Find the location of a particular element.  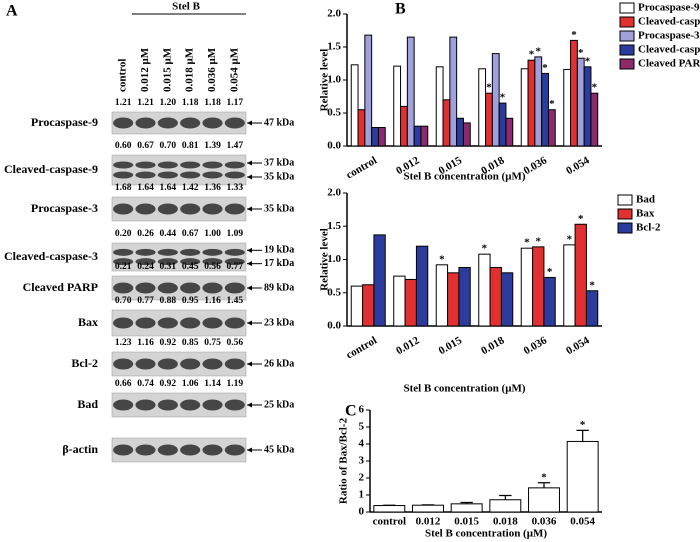

row-label: Cleaved-caspase-9 is located at coordinates (51, 169).